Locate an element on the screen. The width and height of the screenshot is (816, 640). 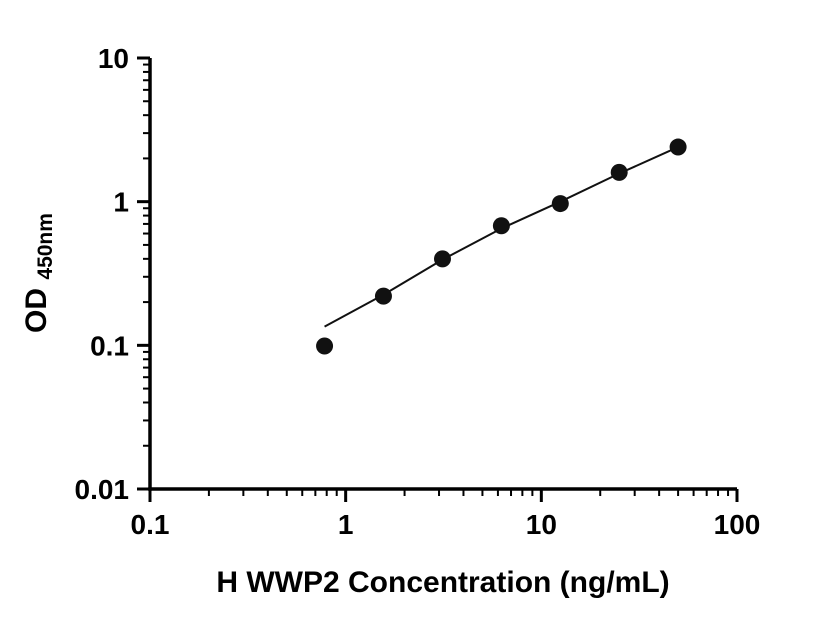
x-axis-tick-label: 1 is located at coordinates (346, 524).